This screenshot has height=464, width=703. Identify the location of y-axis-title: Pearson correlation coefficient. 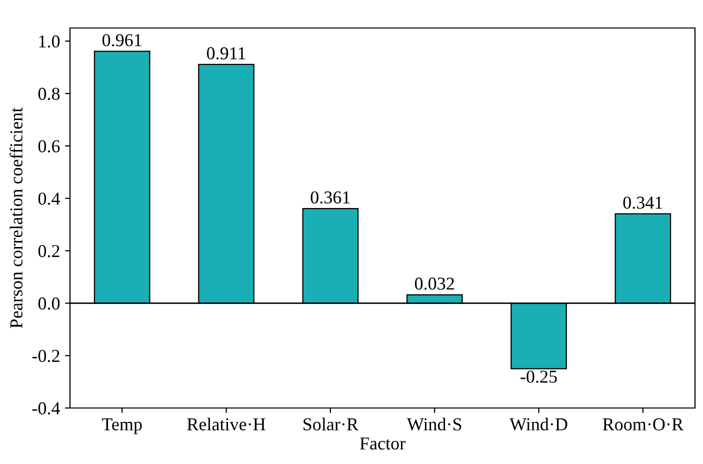
(16, 217).